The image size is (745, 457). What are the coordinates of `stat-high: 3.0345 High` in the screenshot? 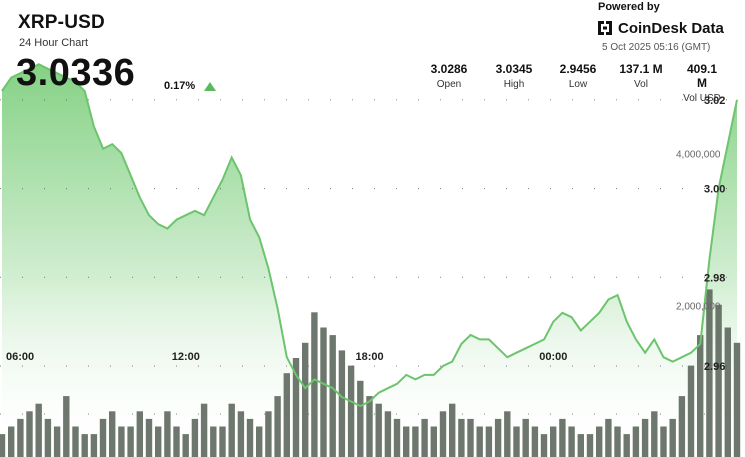 It's located at (514, 76).